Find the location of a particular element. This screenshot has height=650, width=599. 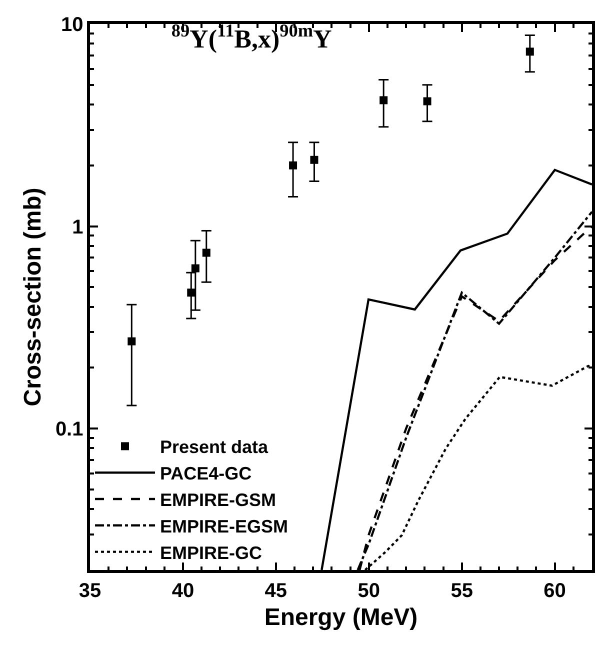

legend-label: EMPIRE-EGSM is located at coordinates (224, 526).